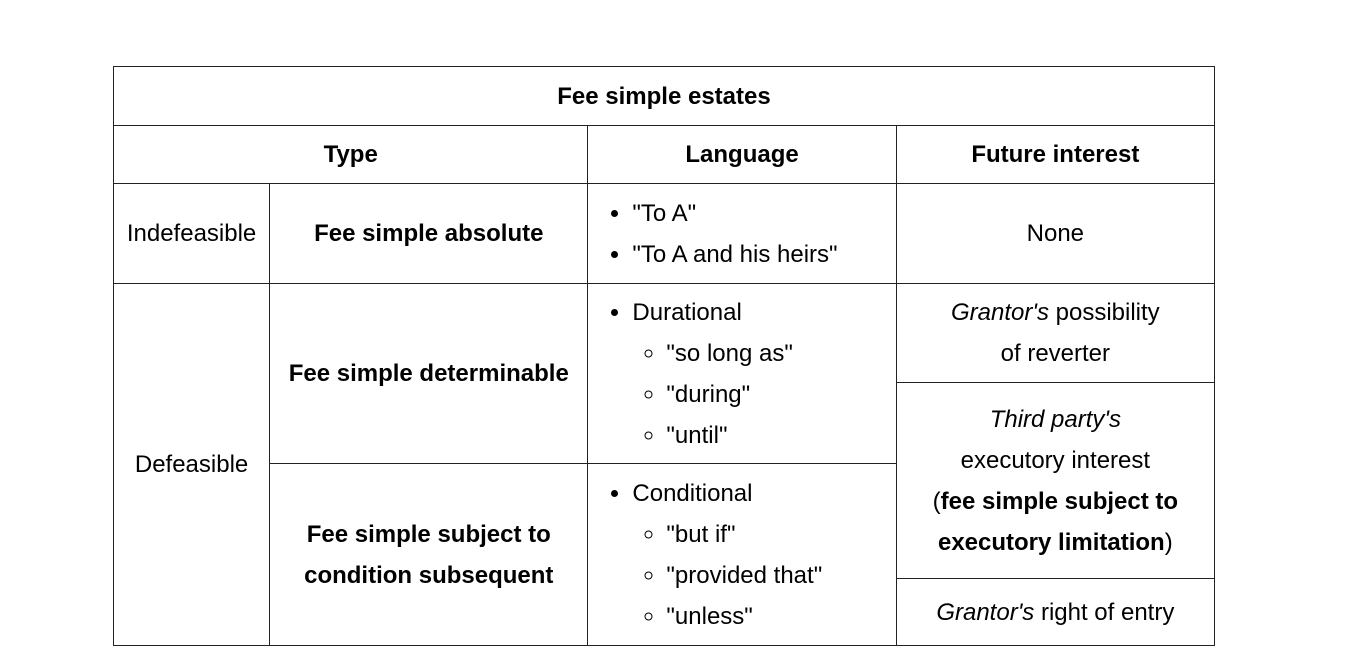 This screenshot has height=668, width=1355. What do you see at coordinates (429, 233) in the screenshot?
I see `estate-fee-simple-absolute: Fee simple absolute` at bounding box center [429, 233].